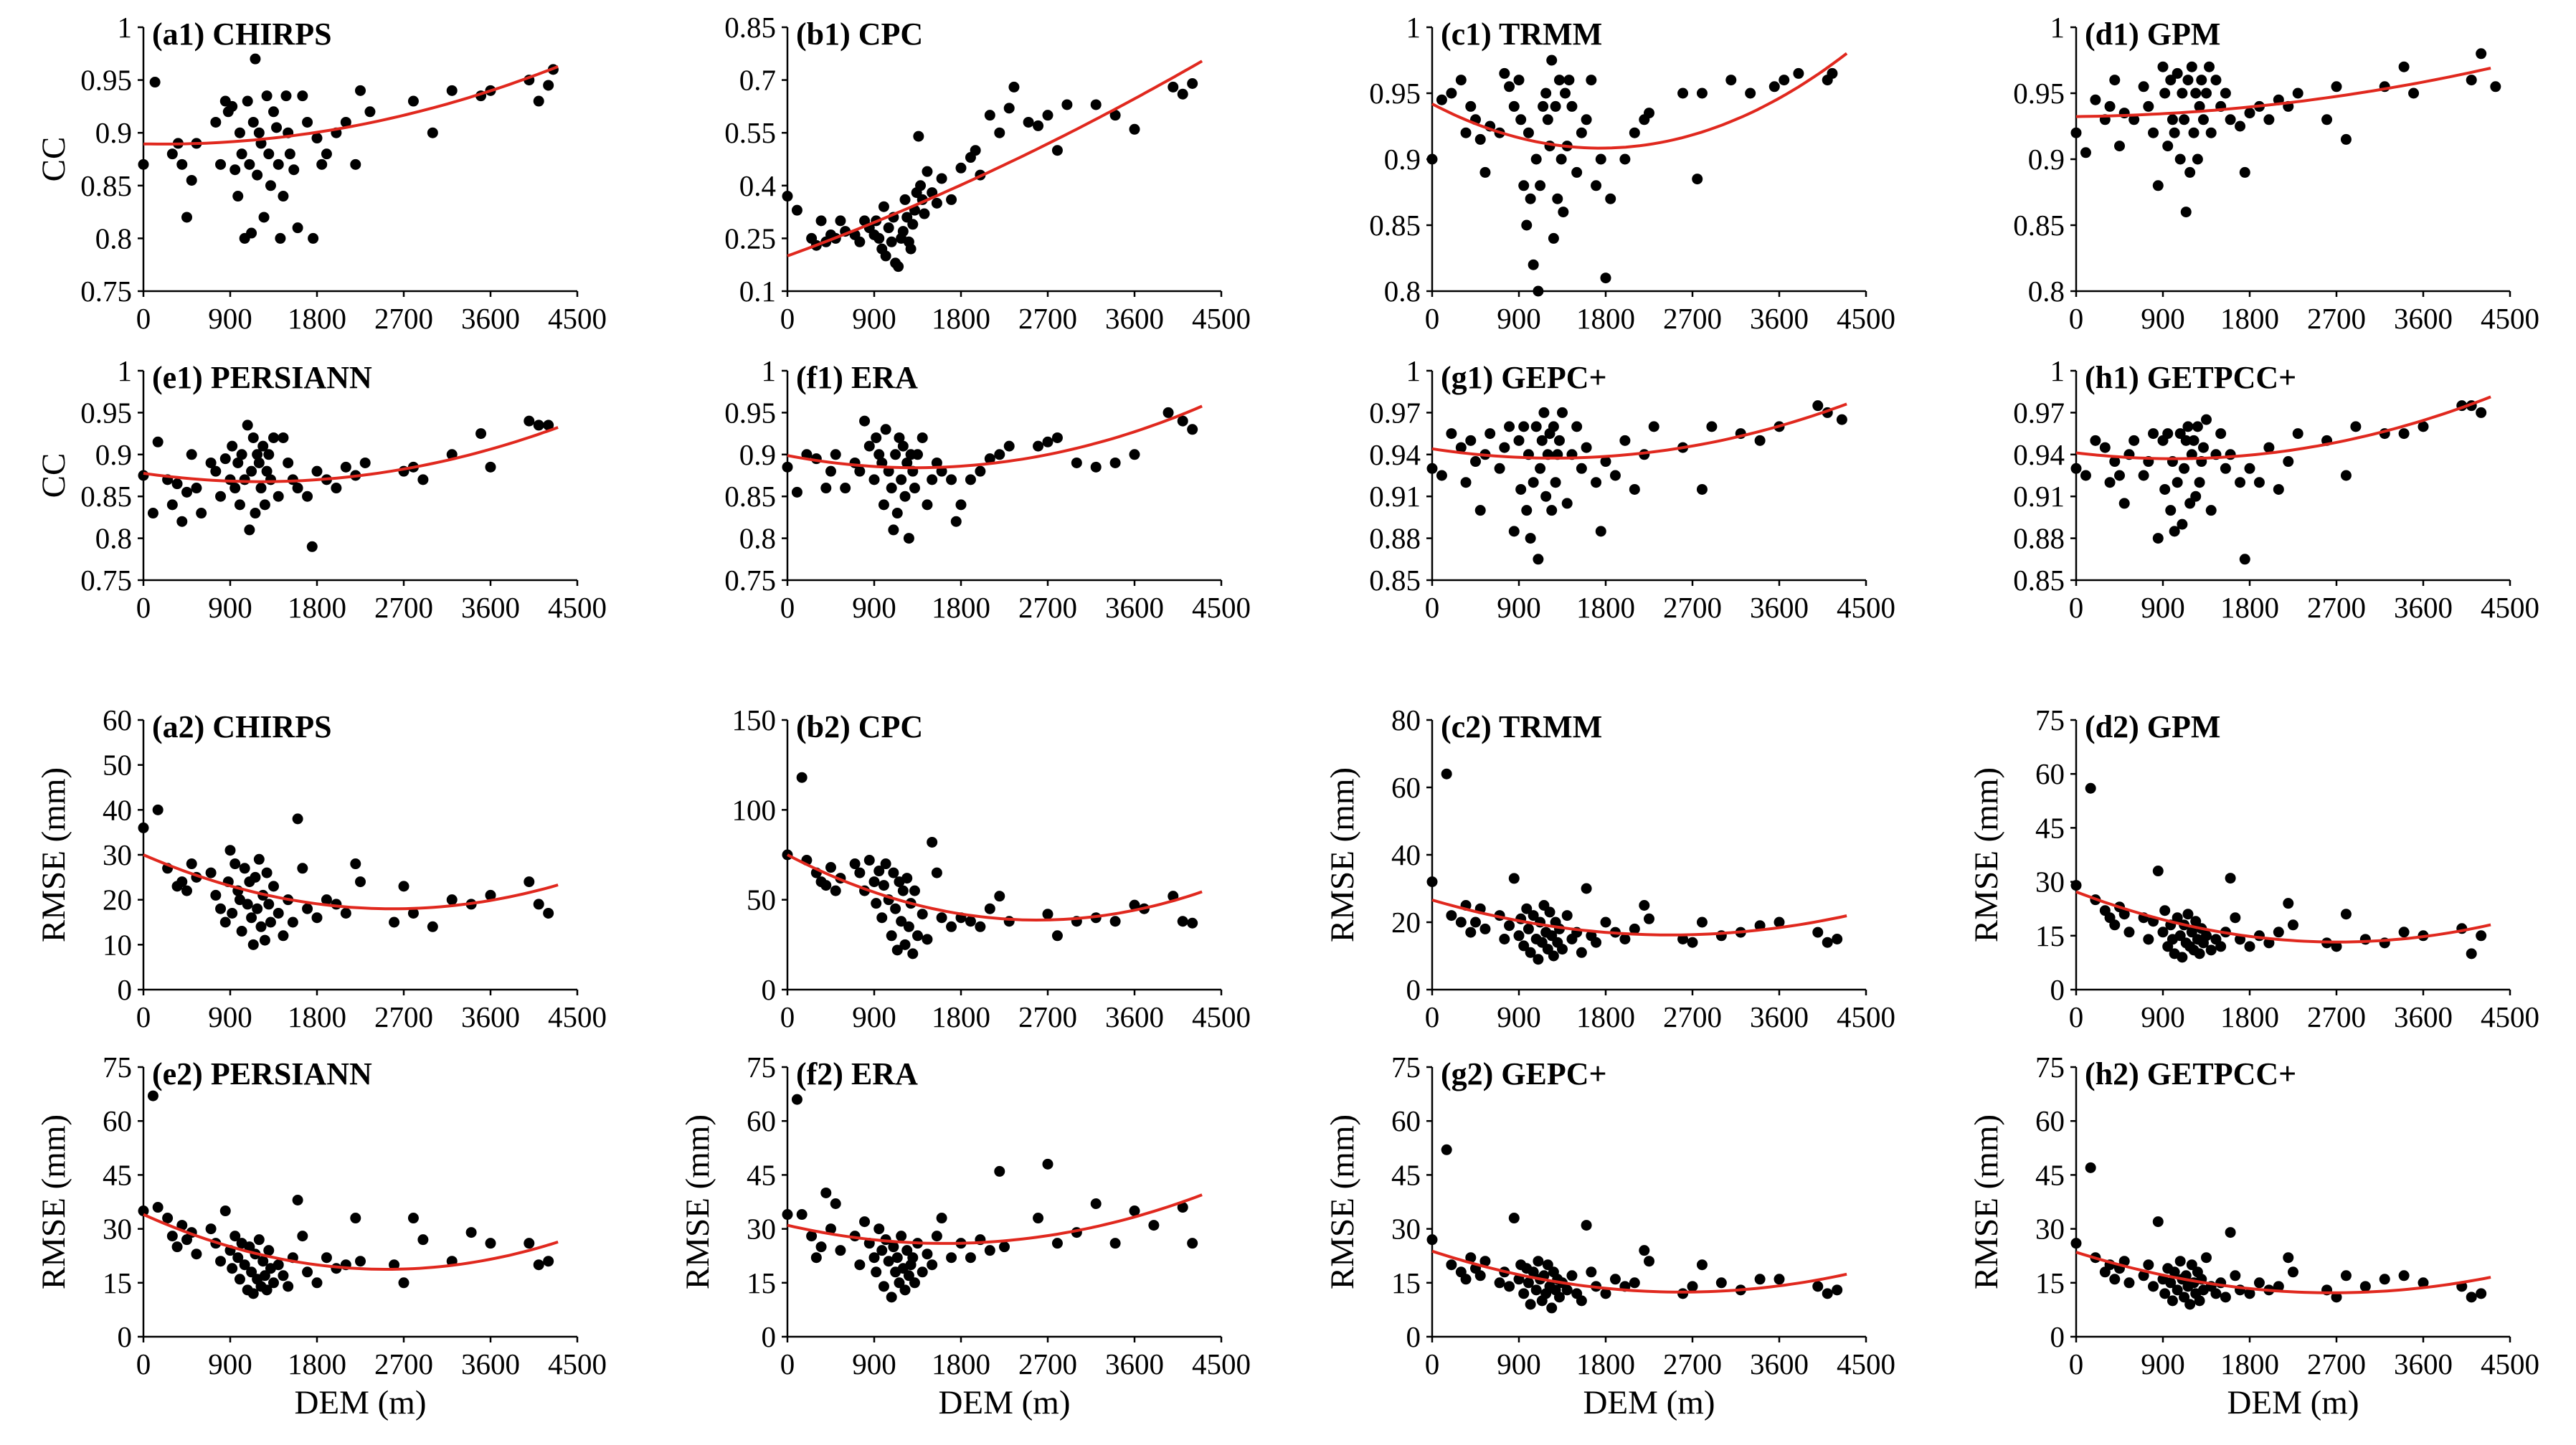 Image resolution: width=2576 pixels, height=1445 pixels. What do you see at coordinates (757, 185) in the screenshot?
I see `y-tick-label: 0.4` at bounding box center [757, 185].